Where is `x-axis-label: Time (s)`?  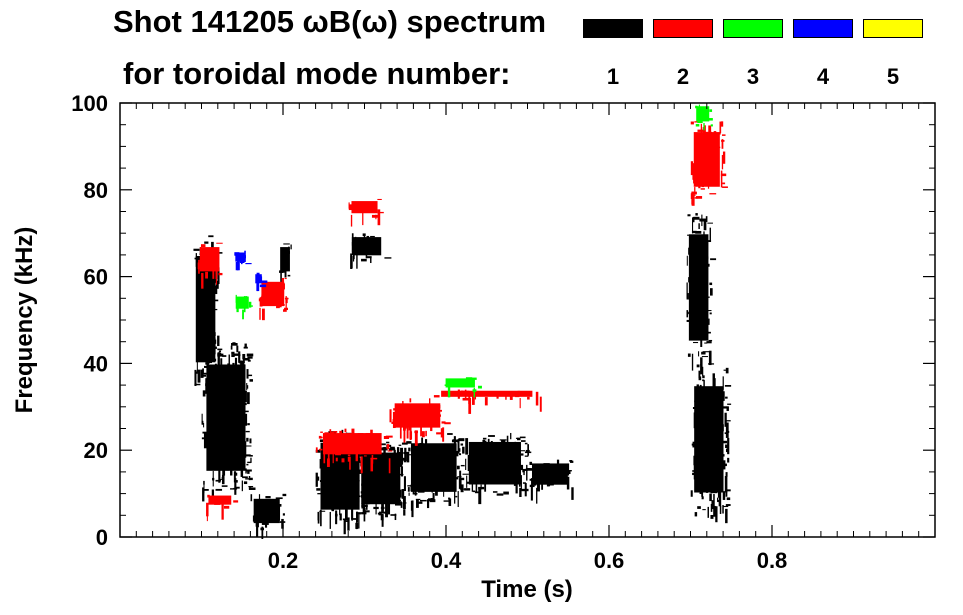 x-axis-label: Time (s) is located at coordinates (527, 589).